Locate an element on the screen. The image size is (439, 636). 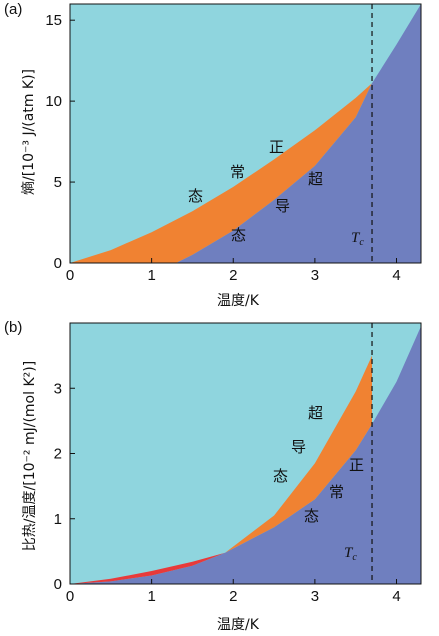
panel-a-annot-dao: 导 is located at coordinates (282, 206).